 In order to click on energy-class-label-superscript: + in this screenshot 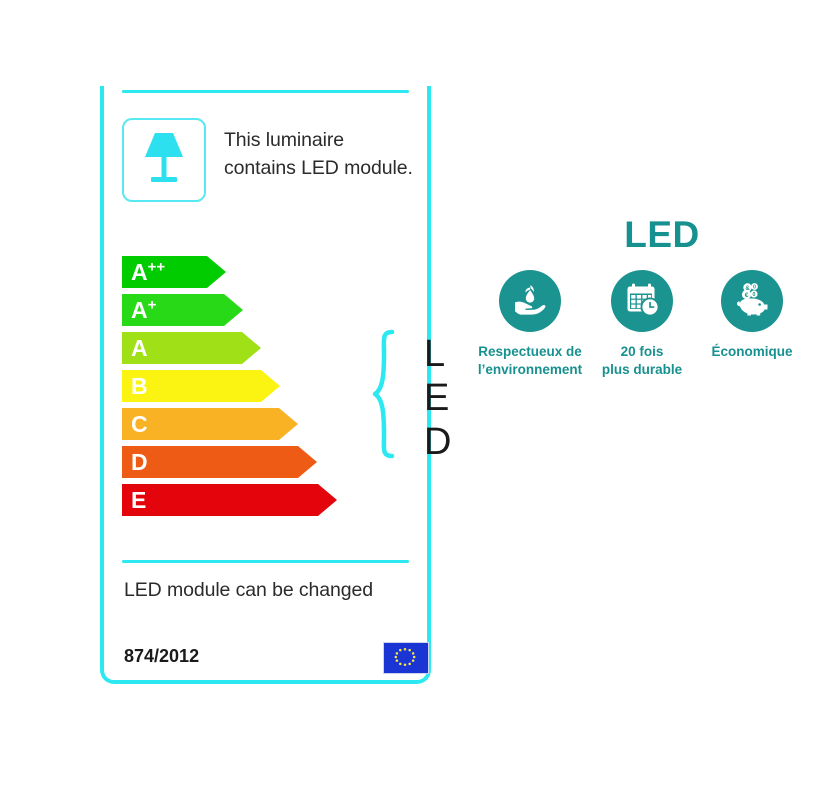, I will do `click(152, 304)`.